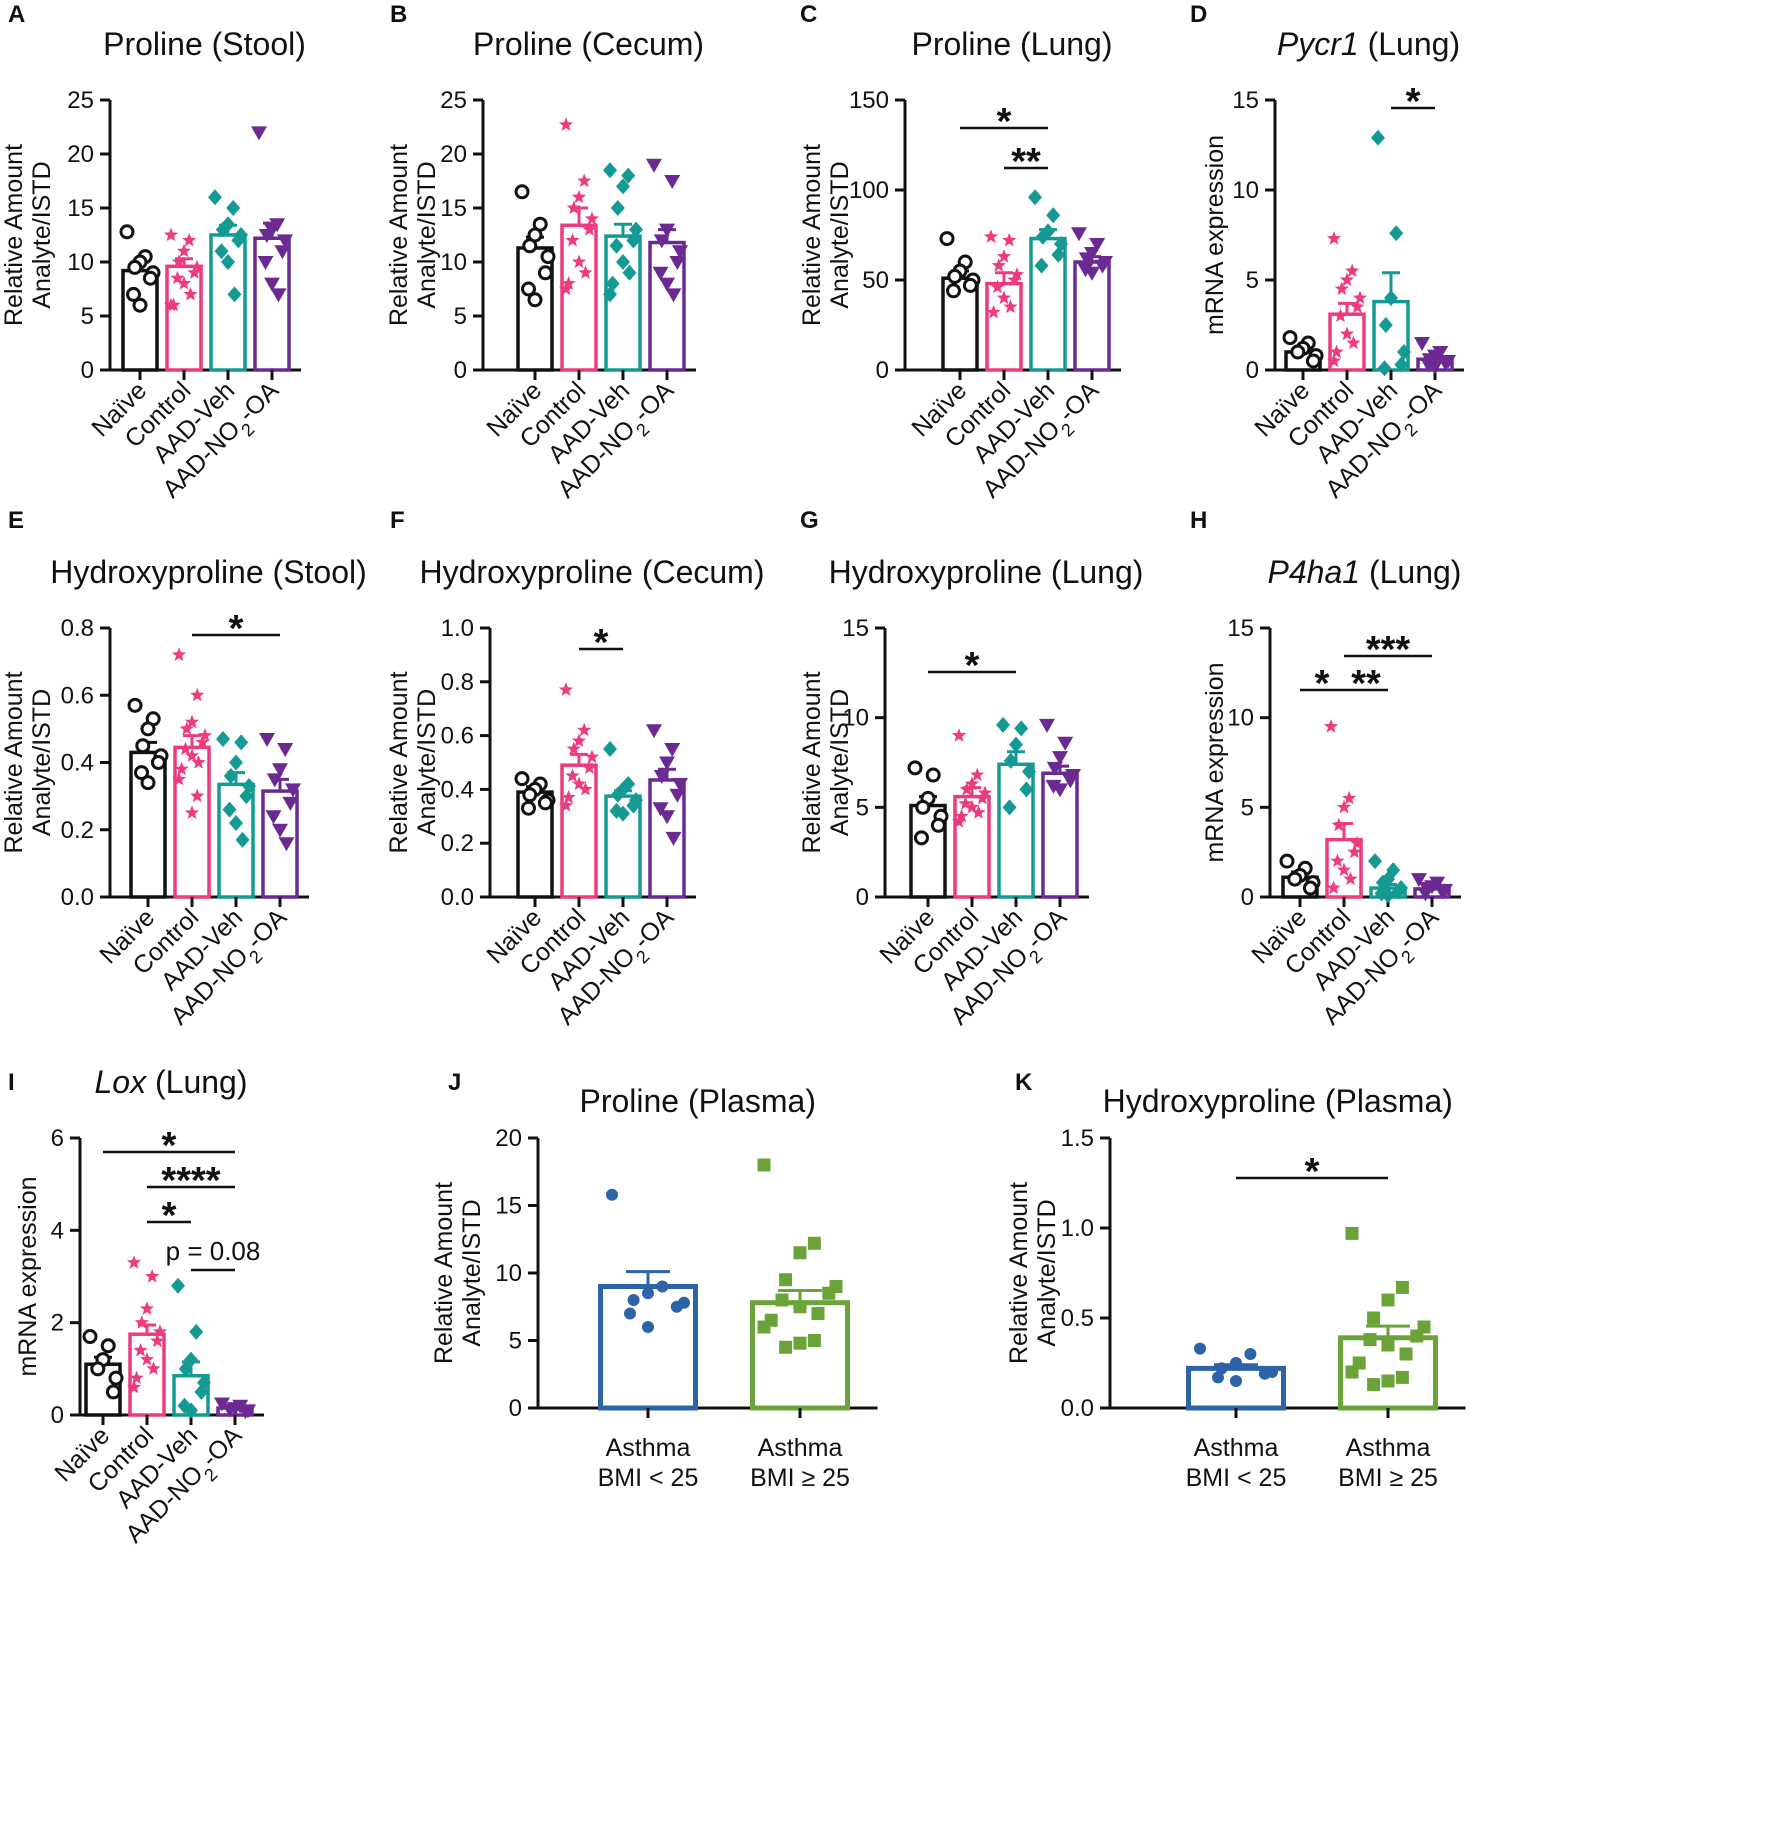 The width and height of the screenshot is (1772, 1848). What do you see at coordinates (1388, 650) in the screenshot?
I see `significance-label: ***` at bounding box center [1388, 650].